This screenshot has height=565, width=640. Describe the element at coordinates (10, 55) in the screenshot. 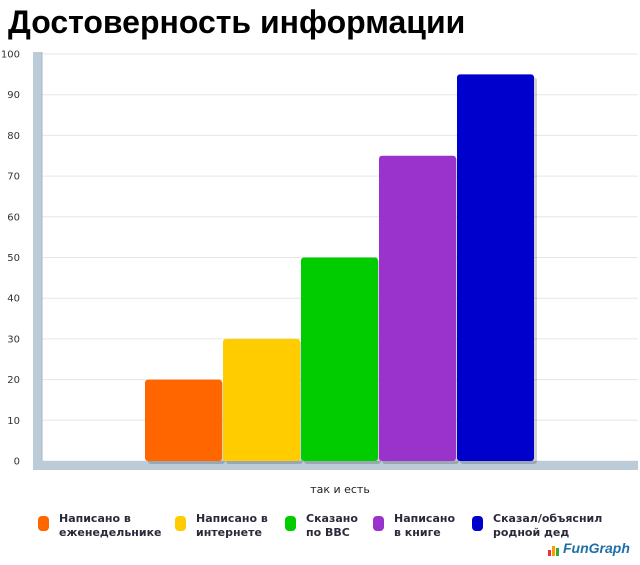

I see `y-tick-label: 100` at that location.